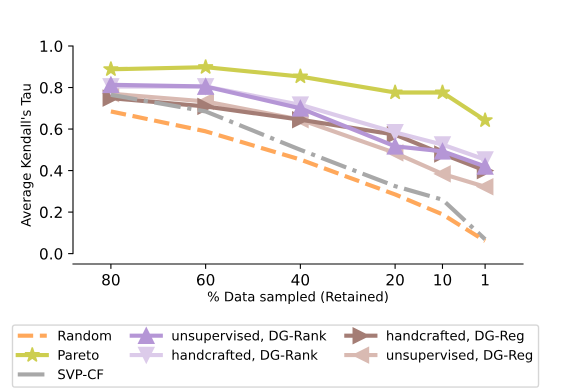 This screenshot has width=582, height=390. Describe the element at coordinates (298, 297) in the screenshot. I see `x-axis-title: % Data sampled (Retained)` at that location.